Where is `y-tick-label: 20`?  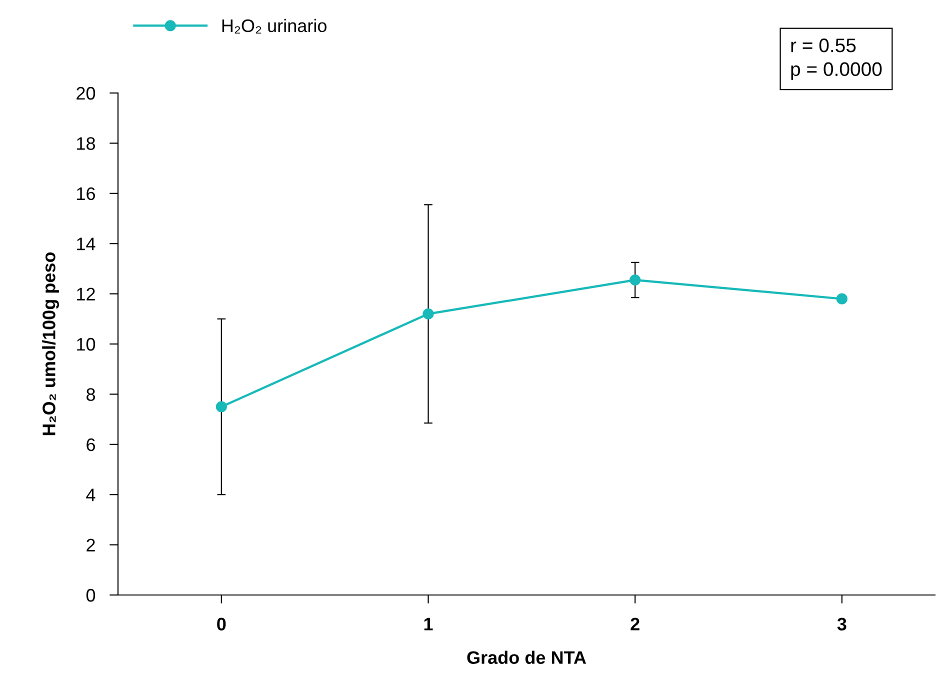
y-tick-label: 20 is located at coordinates (86, 93).